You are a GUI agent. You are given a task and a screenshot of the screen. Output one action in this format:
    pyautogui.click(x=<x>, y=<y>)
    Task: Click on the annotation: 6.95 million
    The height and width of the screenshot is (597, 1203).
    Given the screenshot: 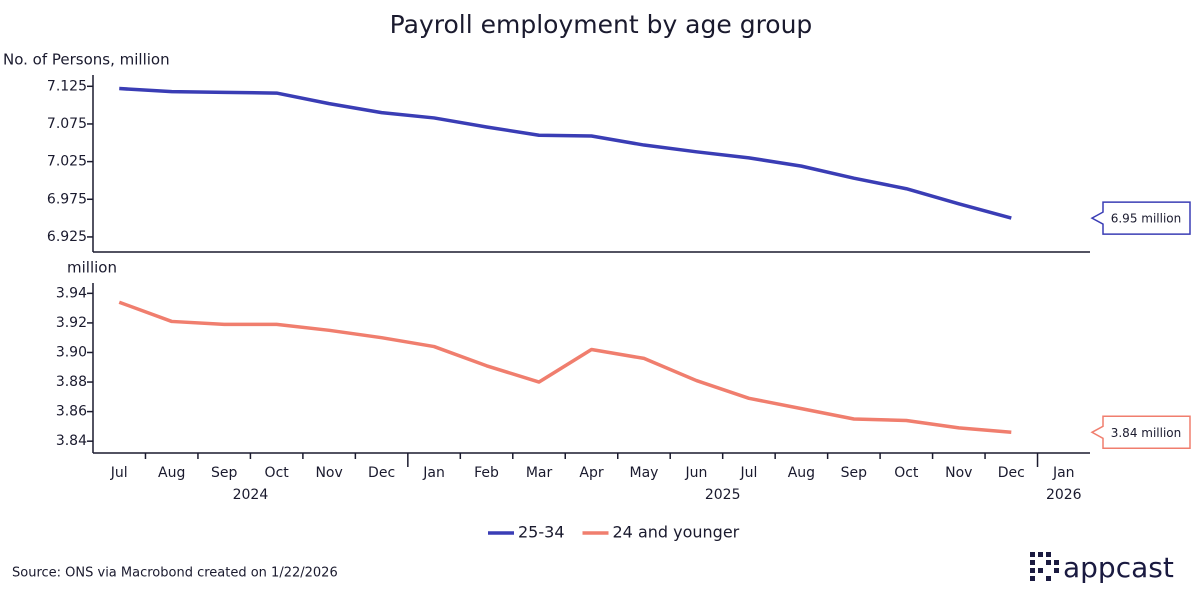 What is the action you would take?
    pyautogui.click(x=1146, y=219)
    